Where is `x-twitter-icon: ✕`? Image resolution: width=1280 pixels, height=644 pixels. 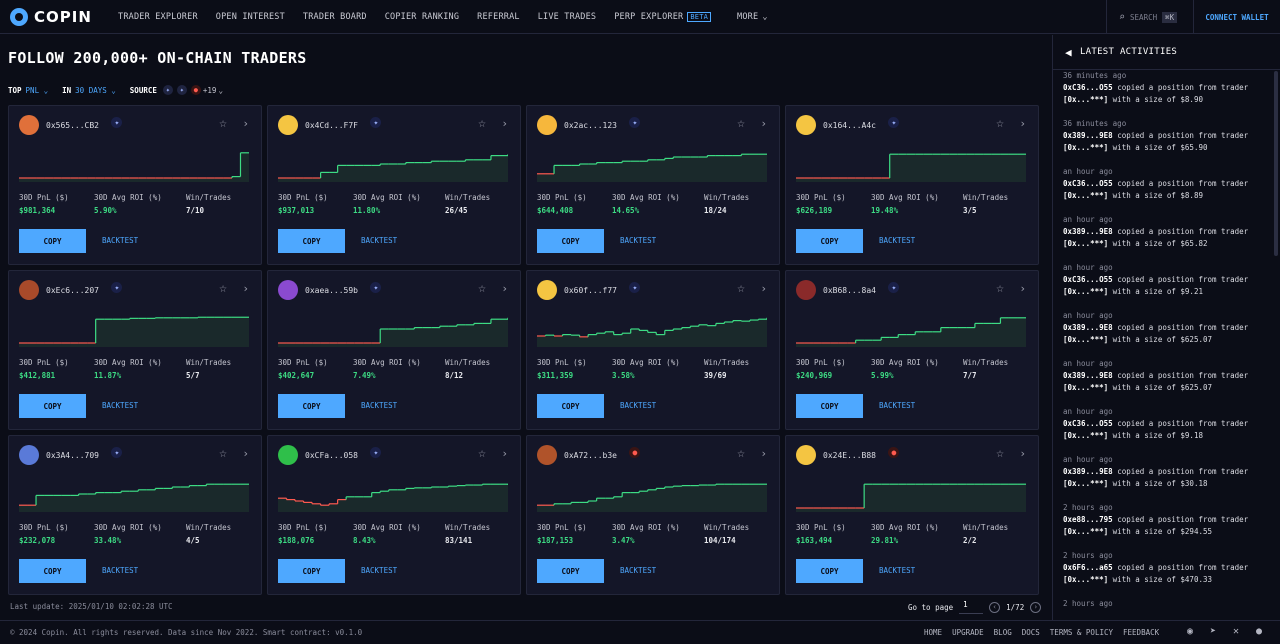
x-twitter-icon: ✕ is located at coordinates (1236, 631).